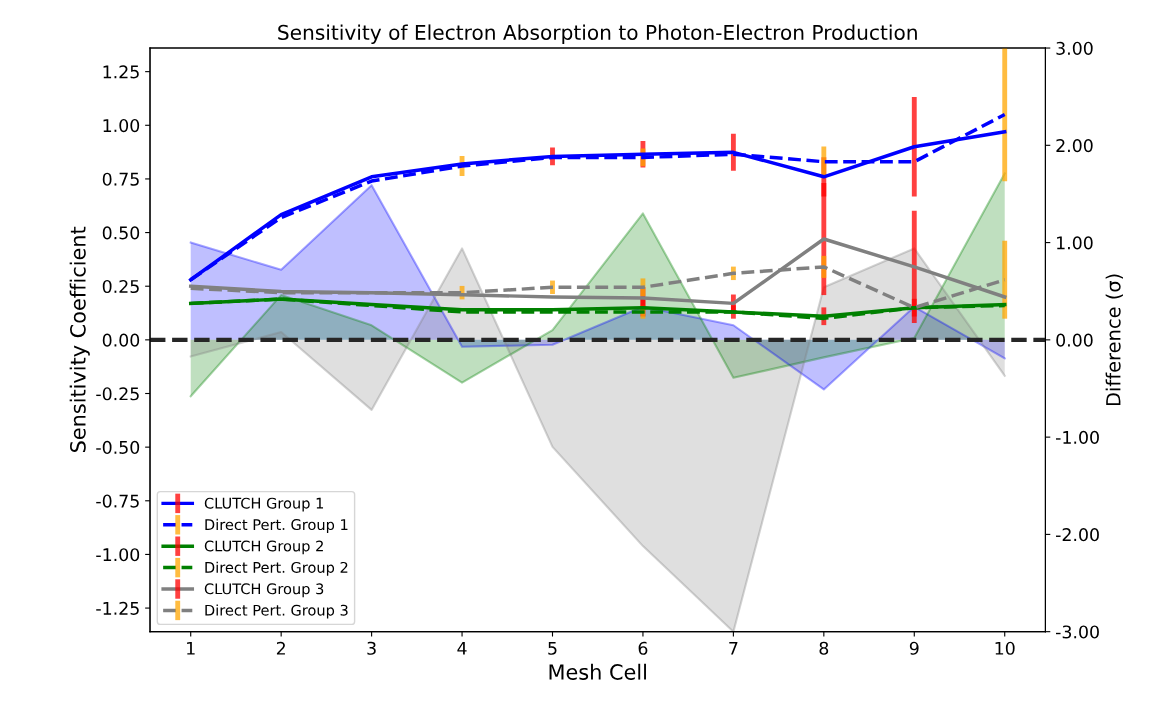  Describe the element at coordinates (552, 648) in the screenshot. I see `x-tick-label: 5` at that location.